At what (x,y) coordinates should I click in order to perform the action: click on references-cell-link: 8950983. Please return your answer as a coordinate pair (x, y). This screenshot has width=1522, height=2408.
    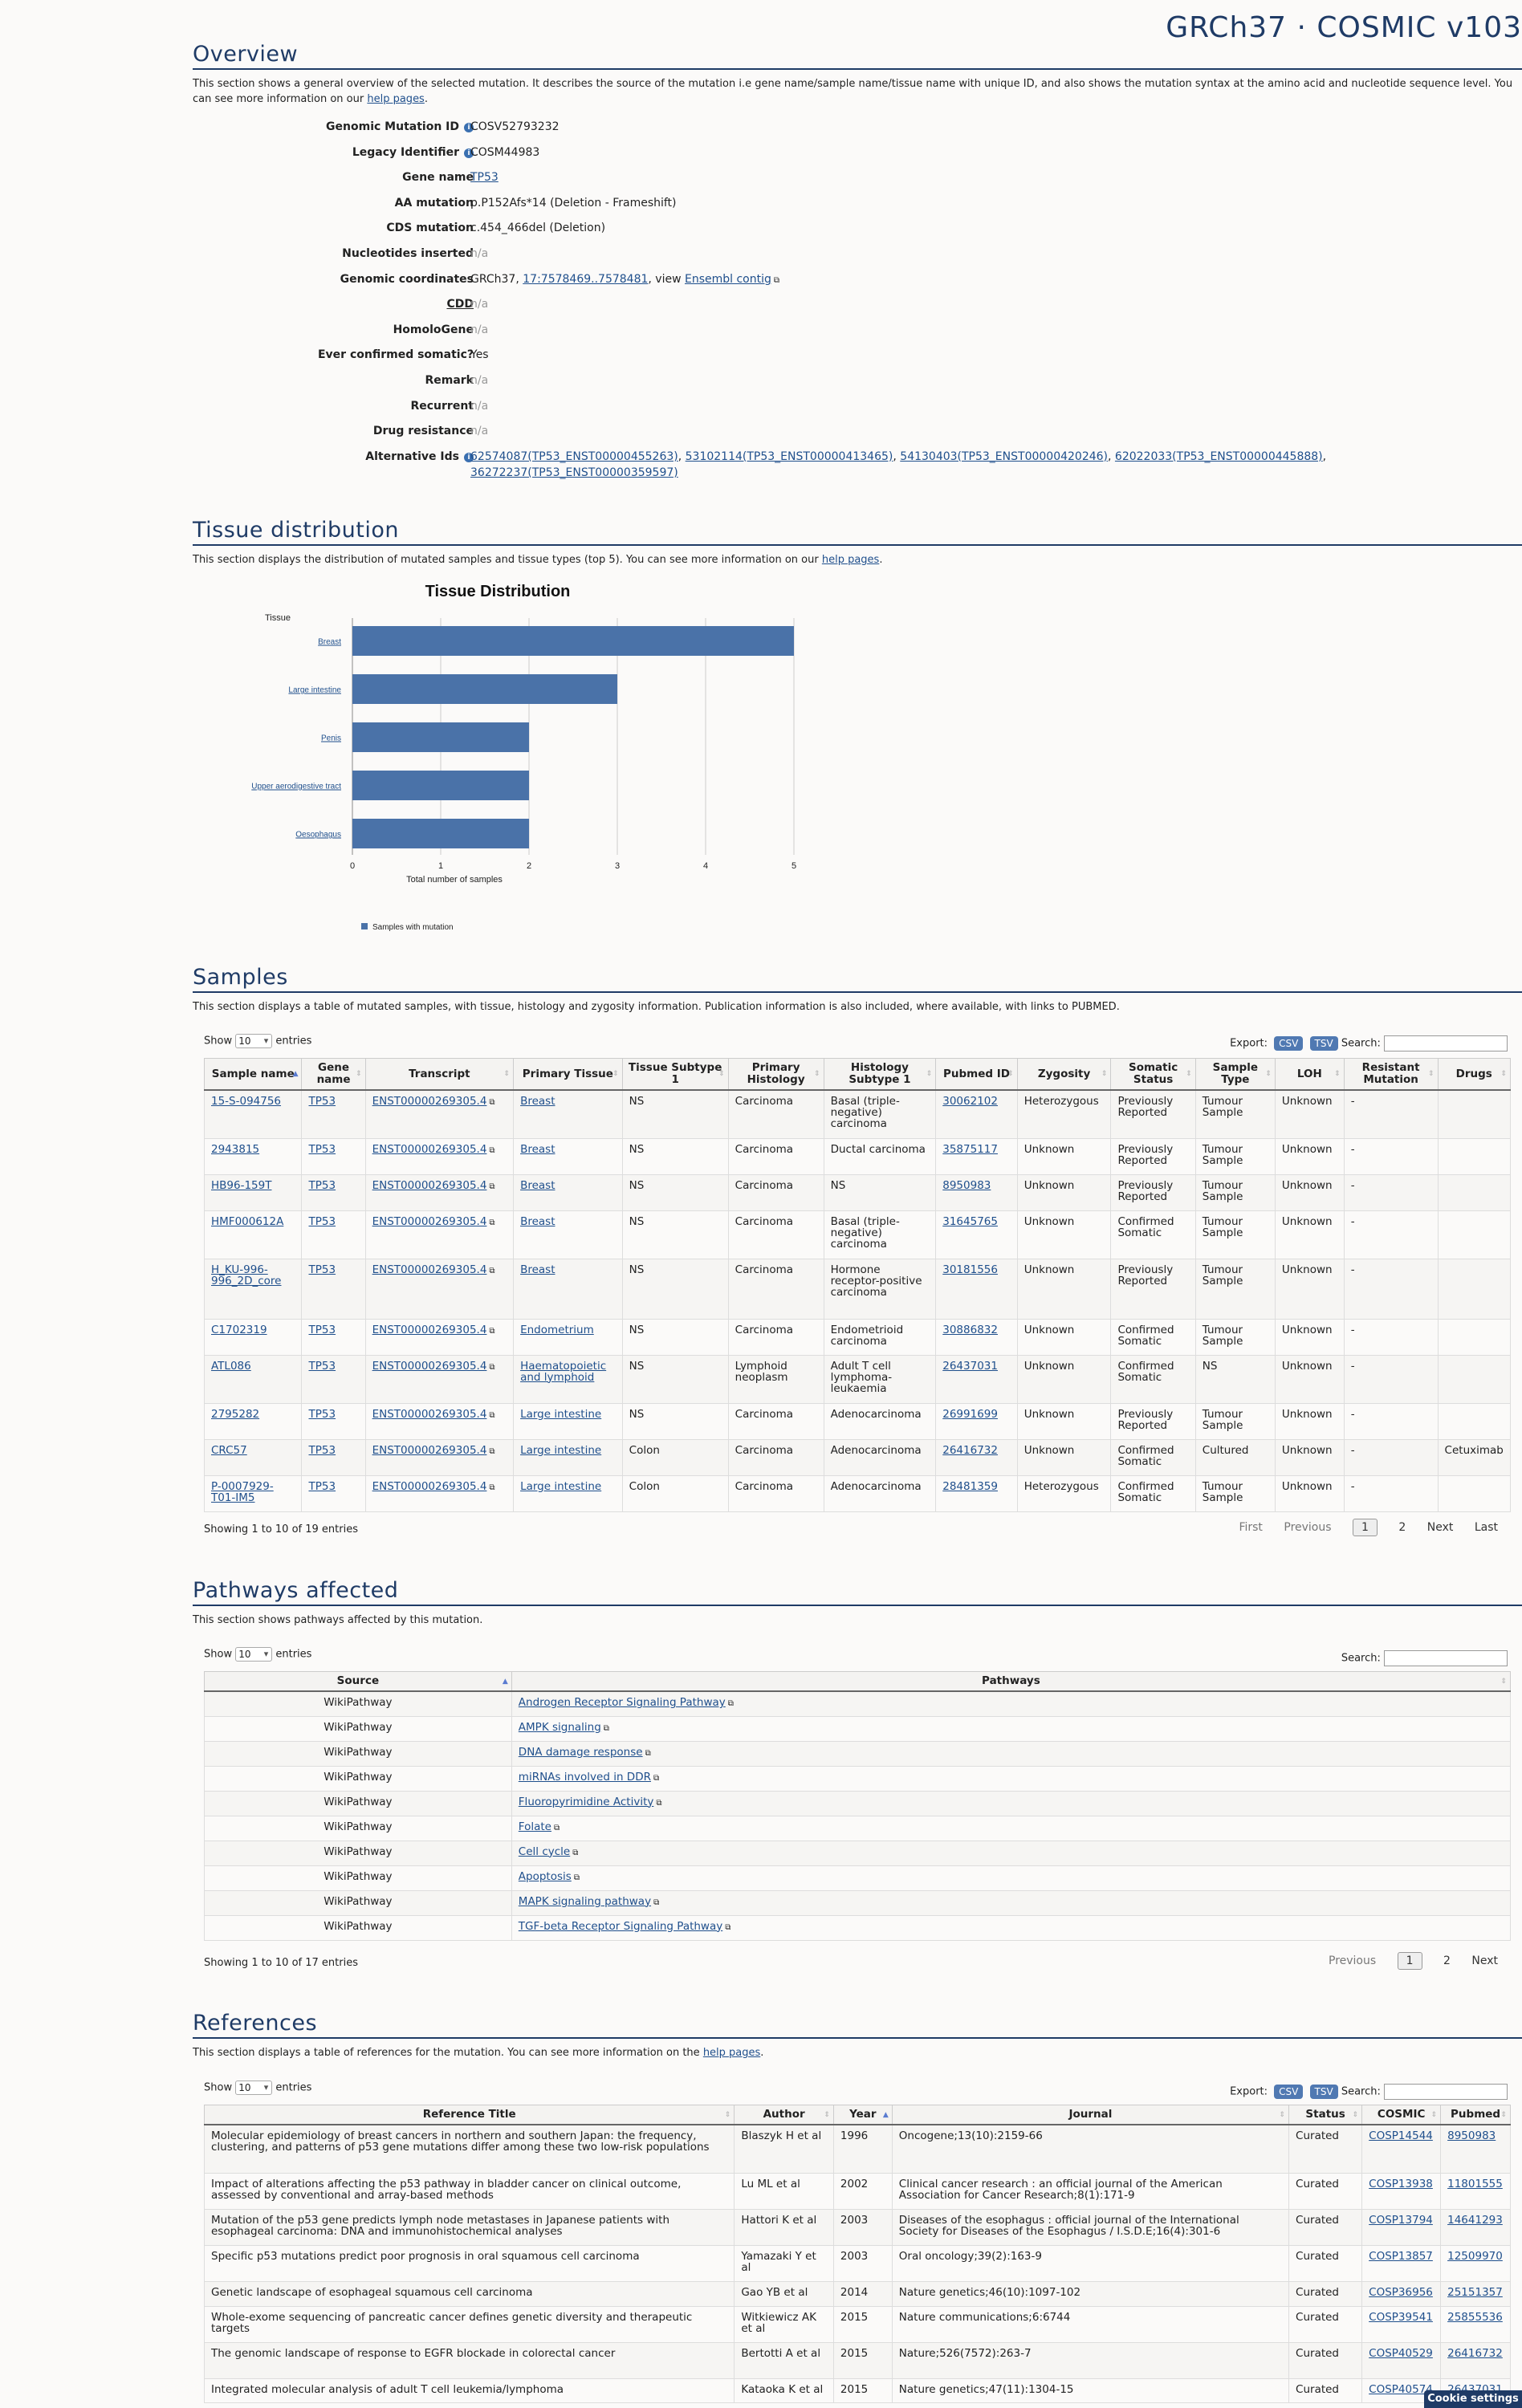
    Looking at the image, I should click on (1471, 2135).